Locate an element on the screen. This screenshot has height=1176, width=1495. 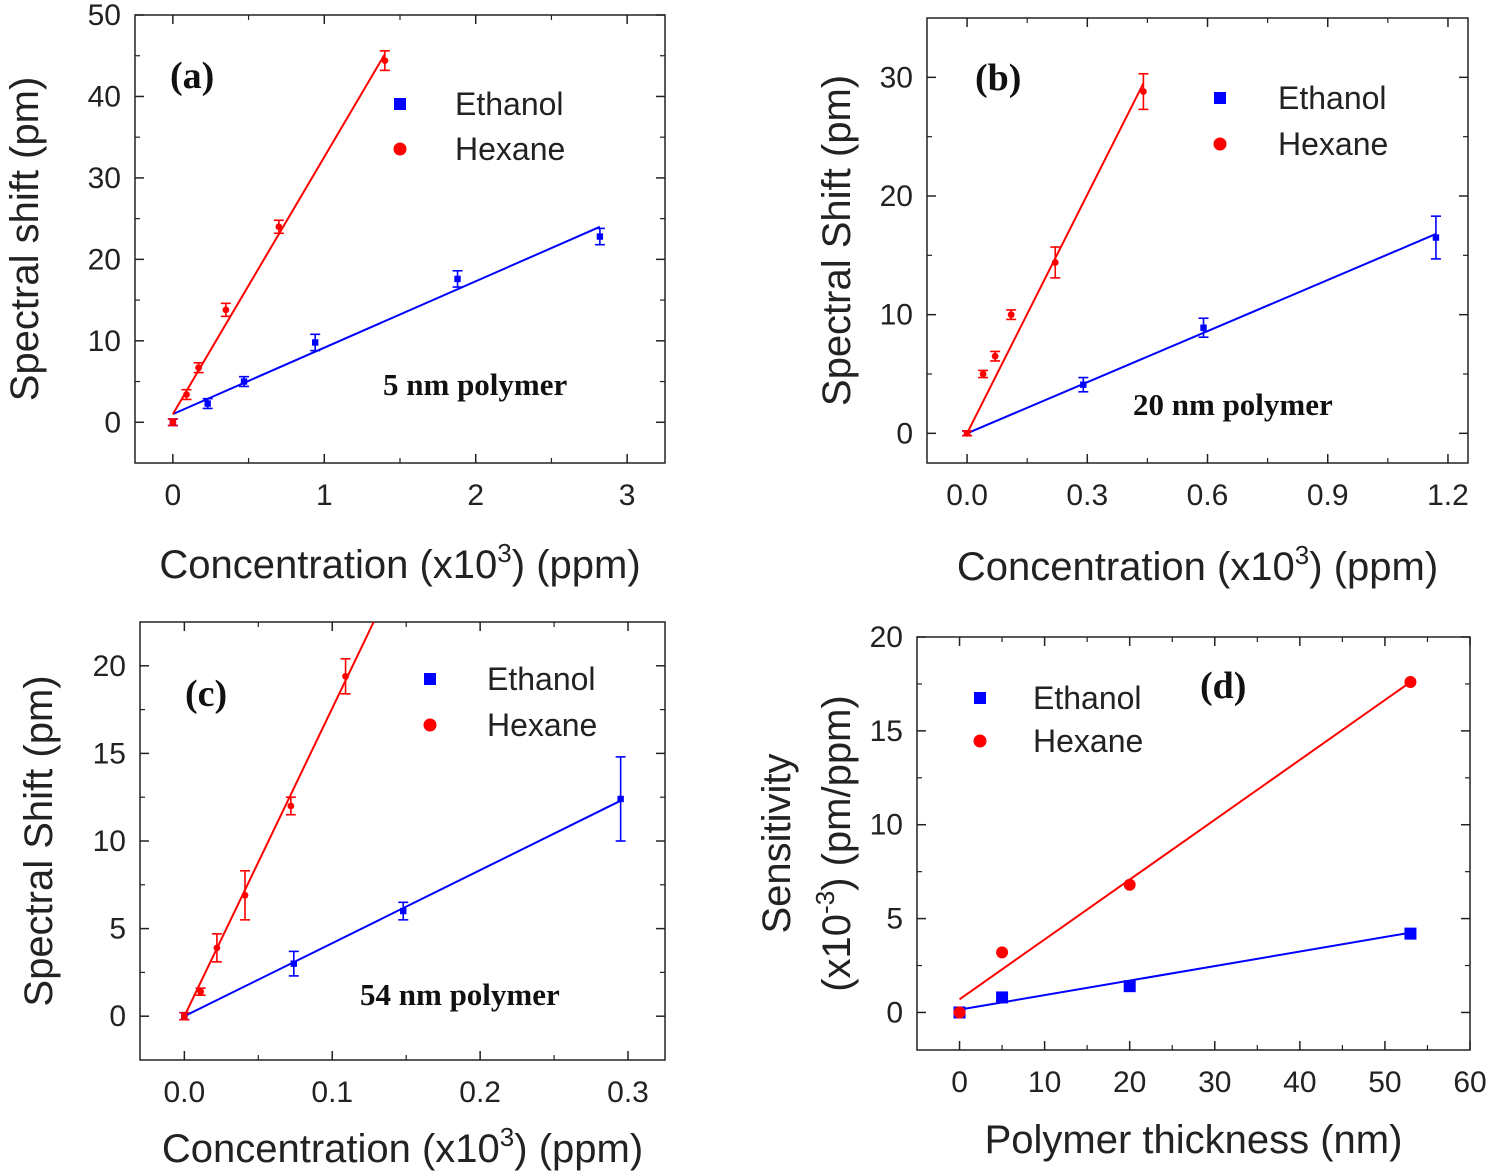
panel-label: (d) is located at coordinates (1223, 686).